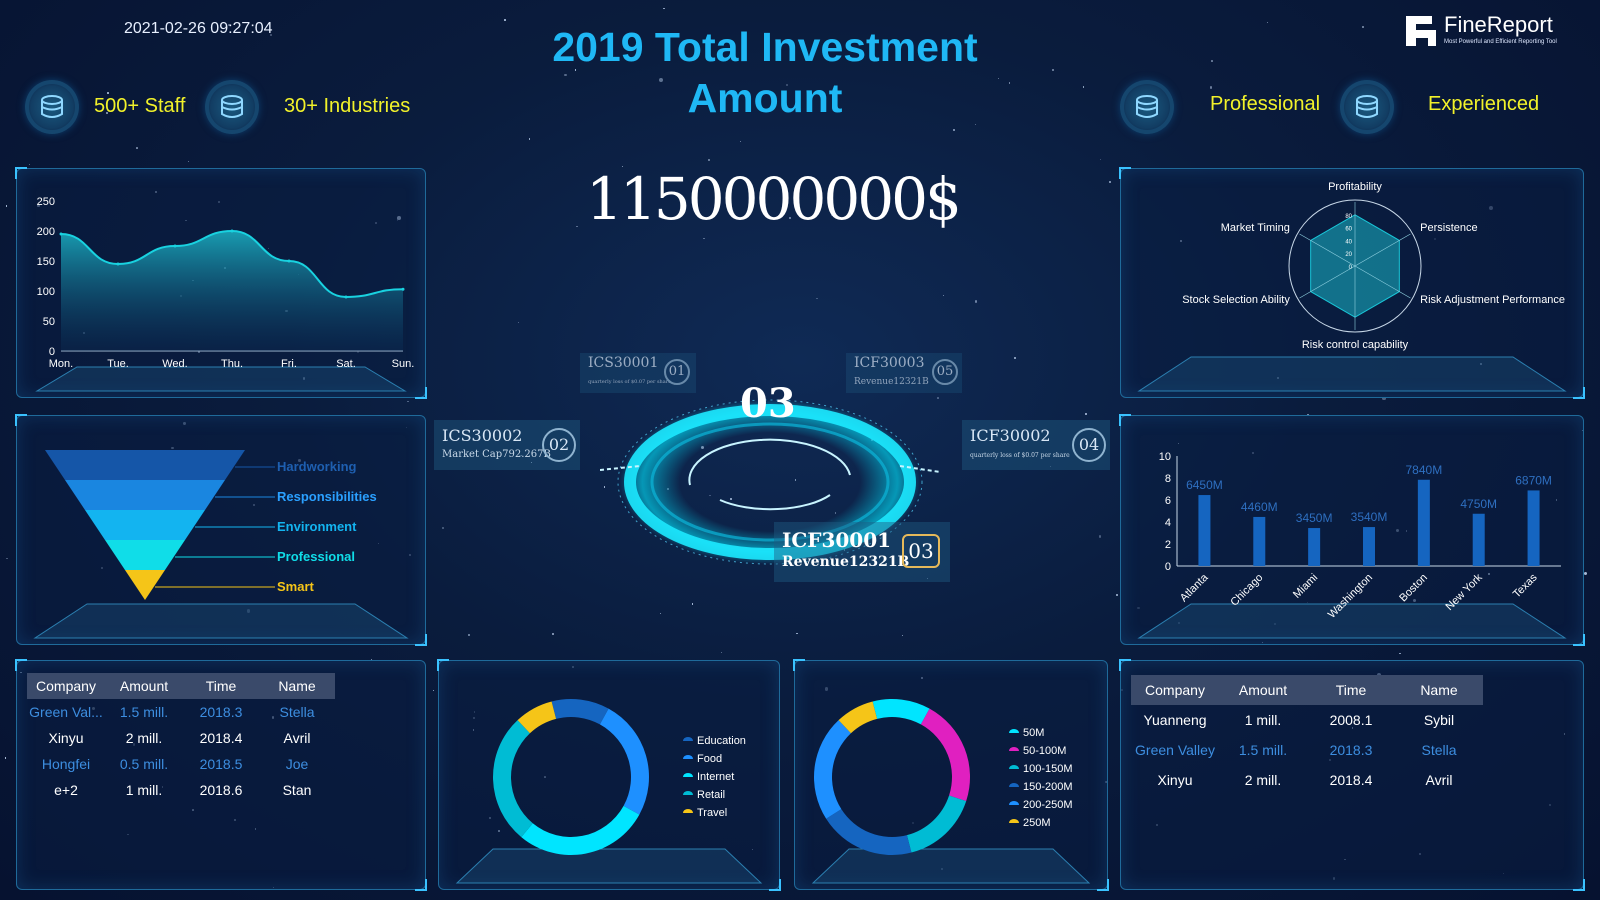 This screenshot has height=900, width=1600. I want to click on logo-mark-icon, so click(1421, 31).